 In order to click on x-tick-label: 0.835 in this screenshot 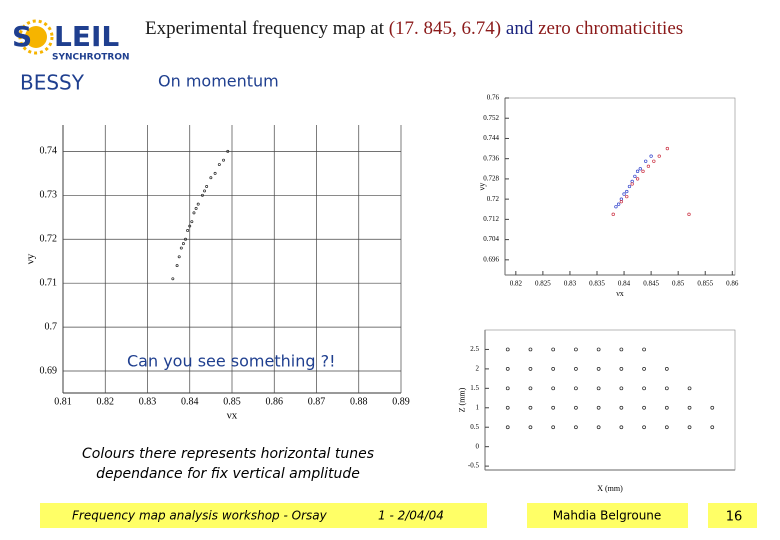, I will do `click(597, 284)`.